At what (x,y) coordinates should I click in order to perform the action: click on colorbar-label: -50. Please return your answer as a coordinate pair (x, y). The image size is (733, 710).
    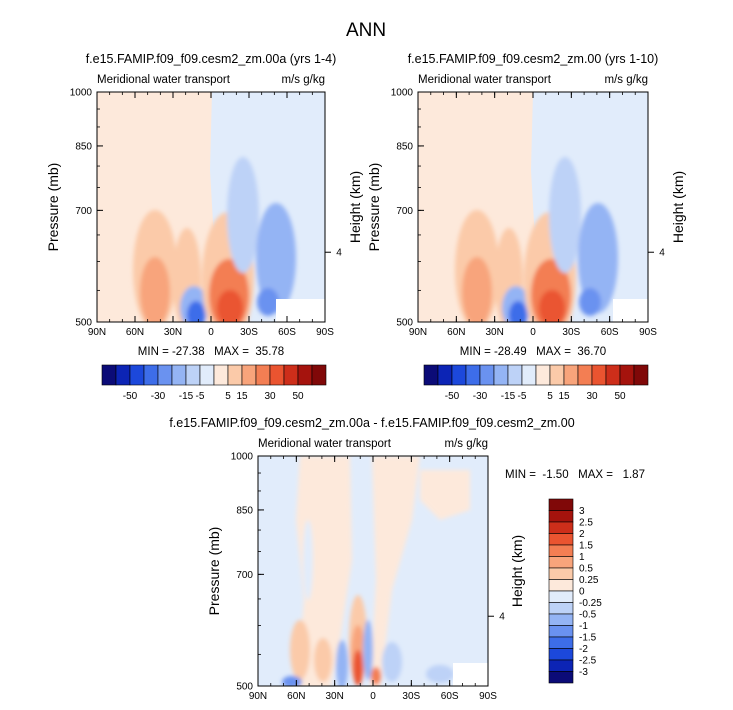
    Looking at the image, I should click on (130, 396).